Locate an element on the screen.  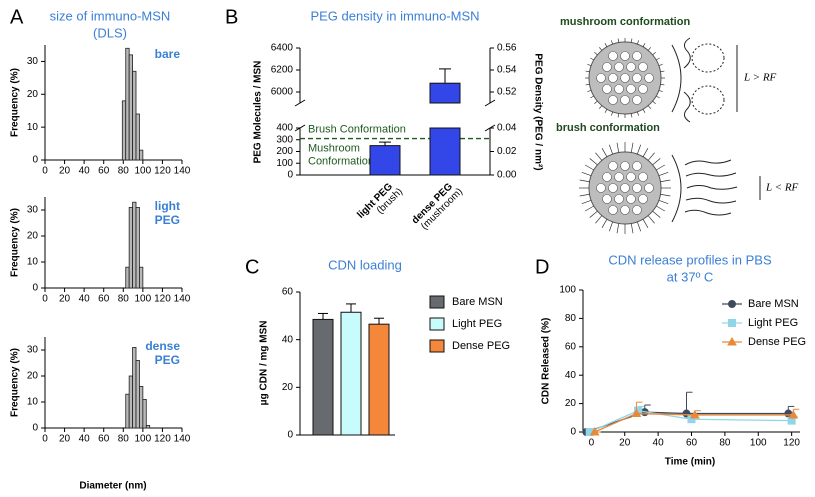
series-line is located at coordinates (690, 421).